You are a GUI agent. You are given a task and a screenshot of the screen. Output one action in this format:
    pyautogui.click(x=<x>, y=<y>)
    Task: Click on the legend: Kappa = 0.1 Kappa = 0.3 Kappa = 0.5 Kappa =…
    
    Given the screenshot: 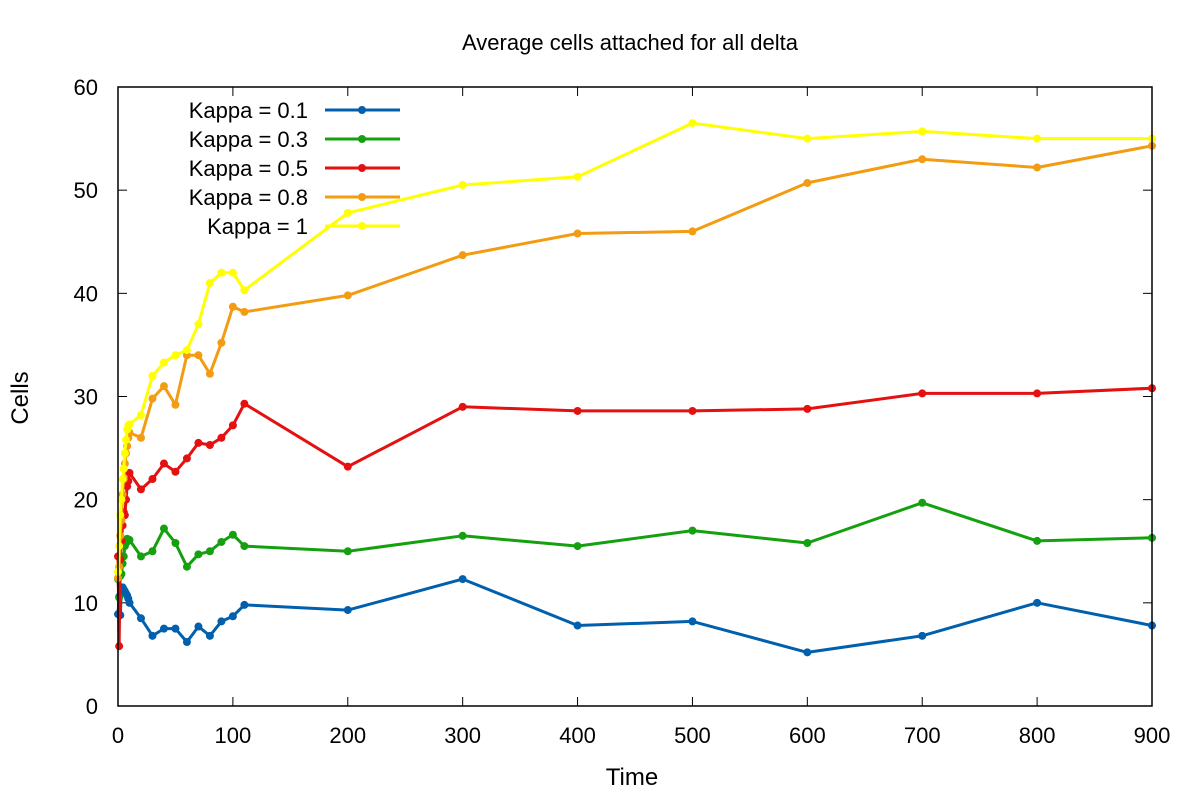 What is the action you would take?
    pyautogui.click(x=294, y=168)
    